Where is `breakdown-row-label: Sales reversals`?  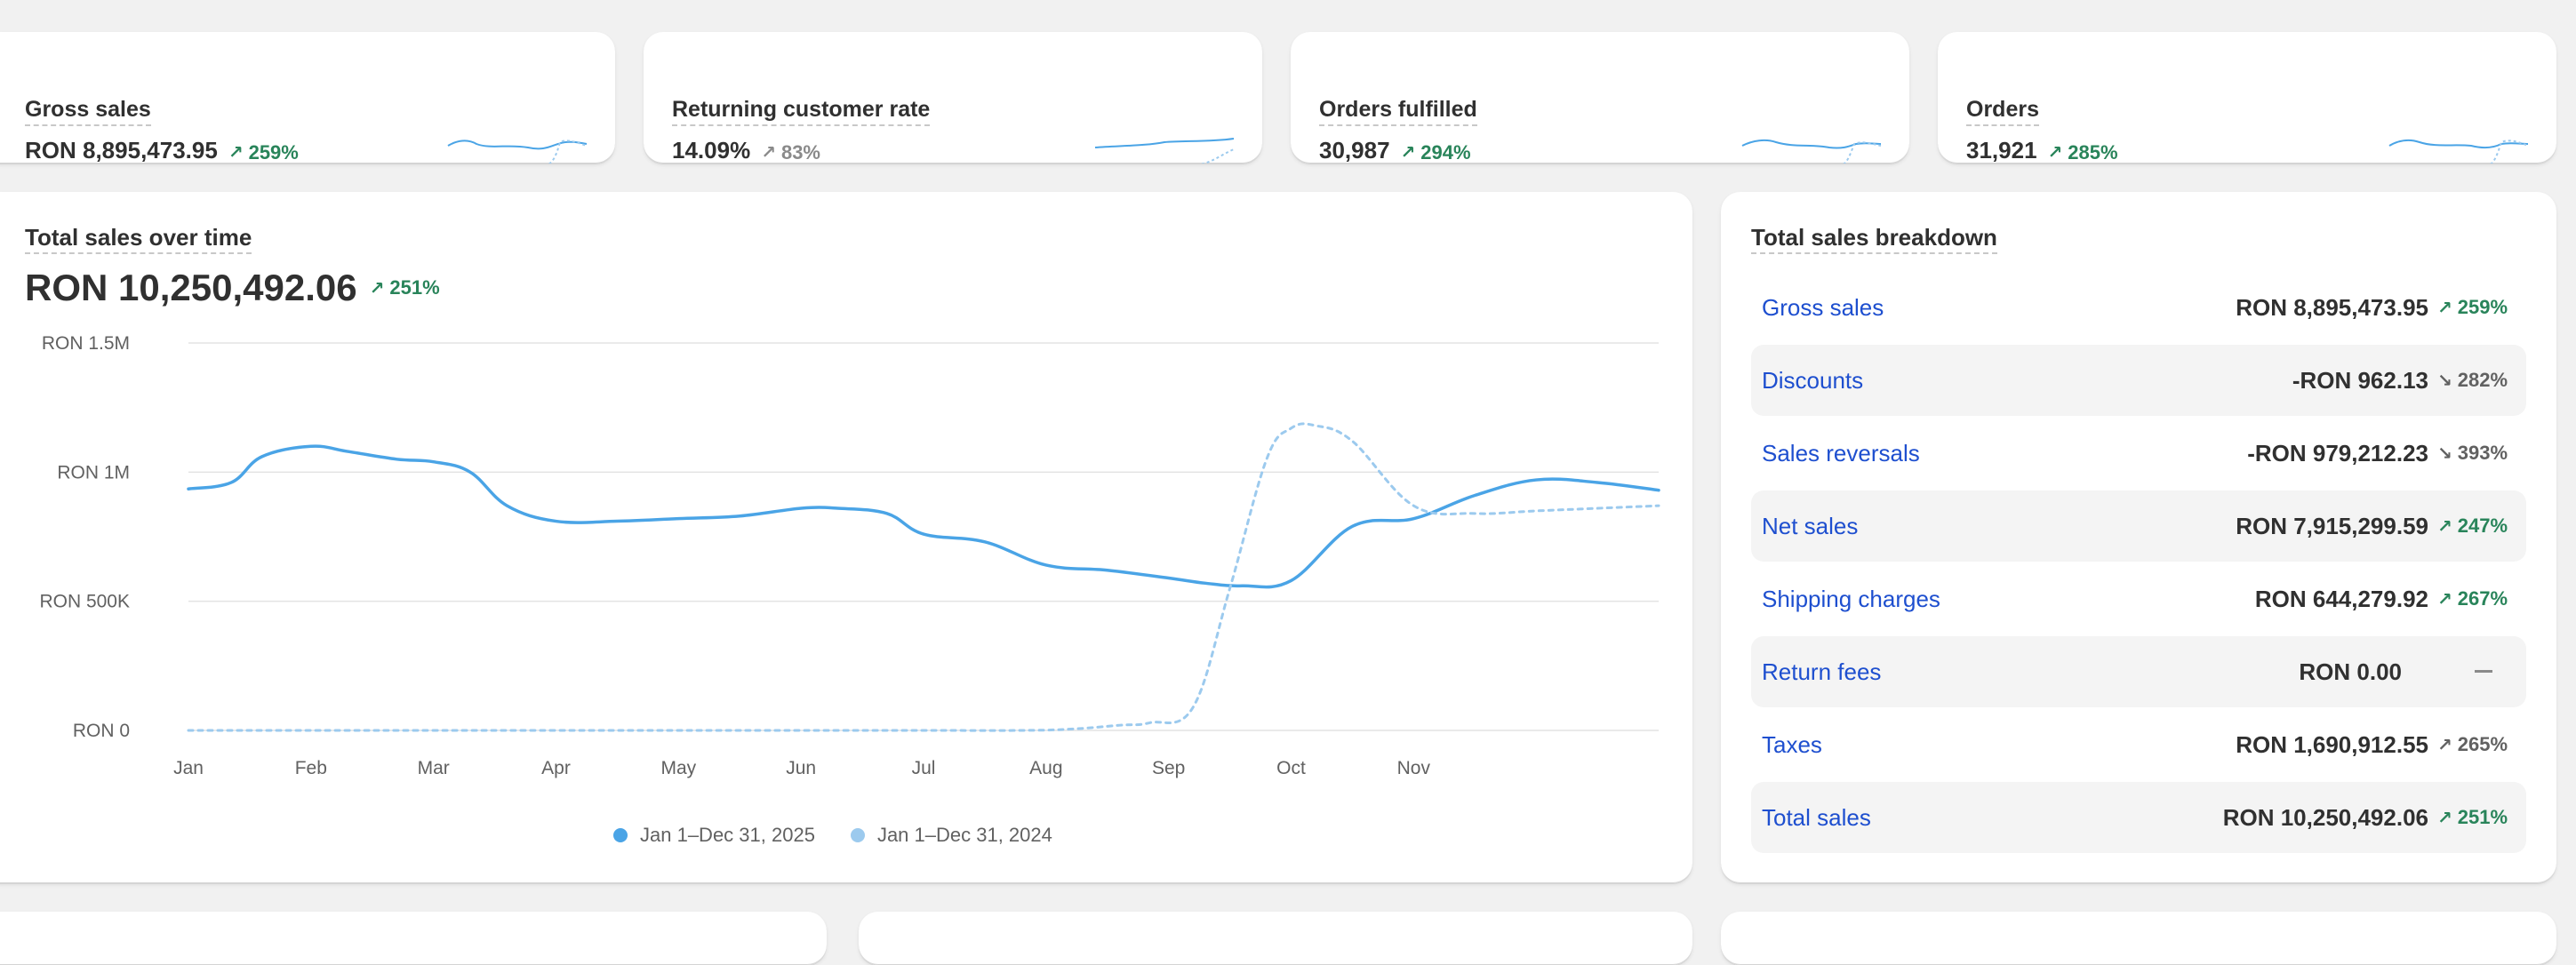
breakdown-row-label: Sales reversals is located at coordinates (1841, 453).